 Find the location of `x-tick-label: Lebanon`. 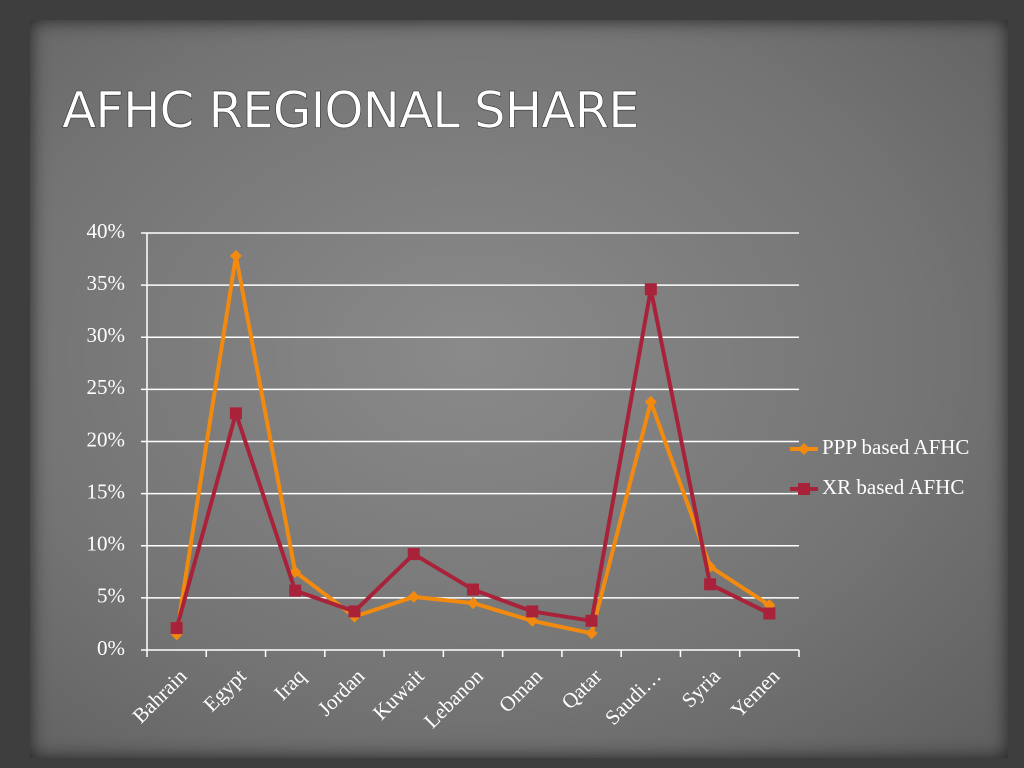

x-tick-label: Lebanon is located at coordinates (453, 698).